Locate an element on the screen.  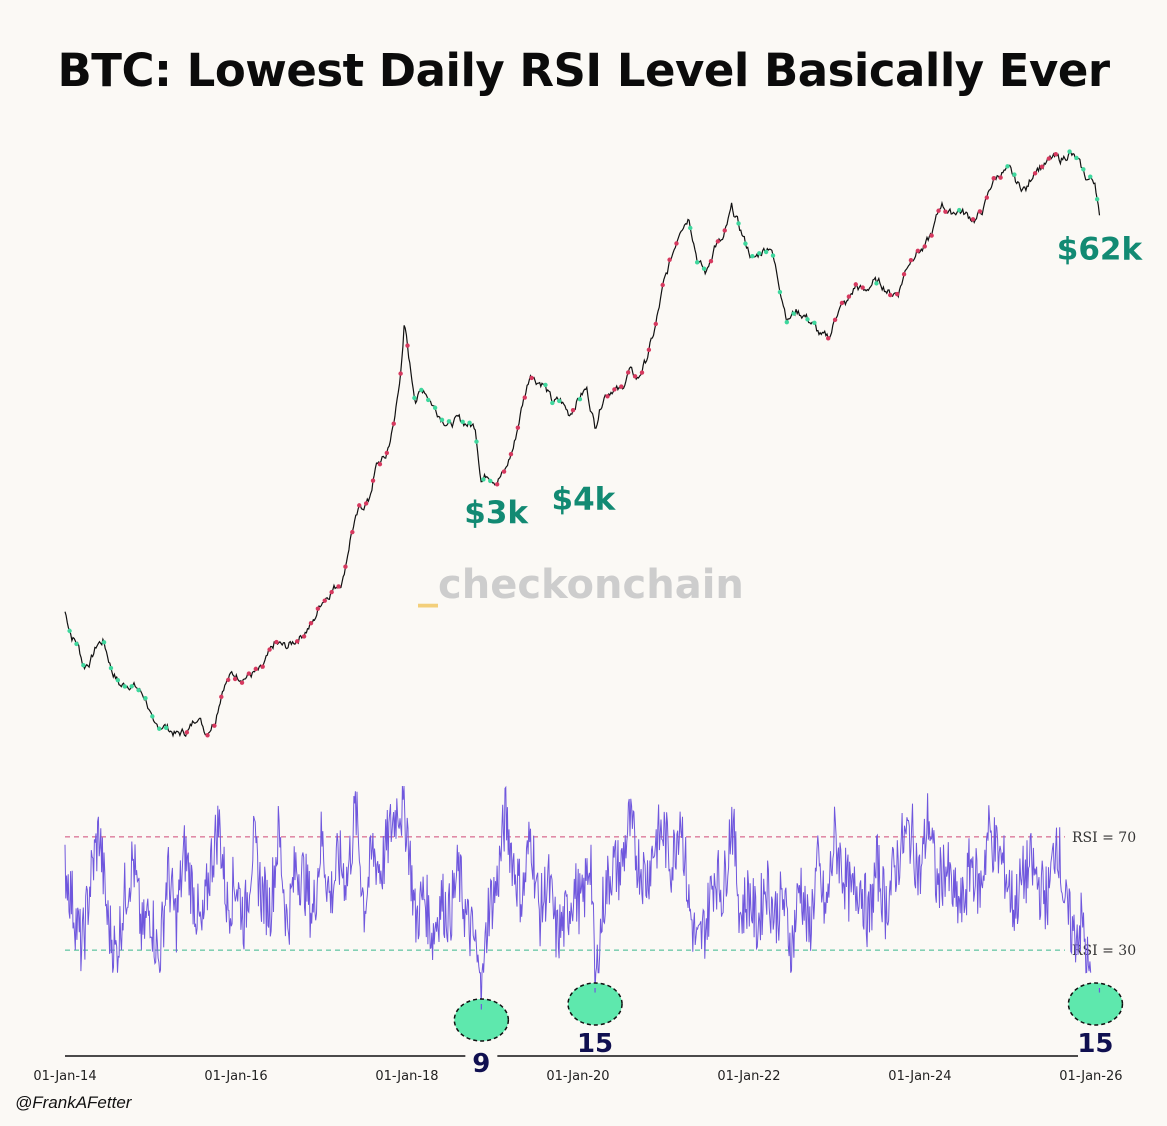
x-tick-label: 01-Jan-22 is located at coordinates (748, 1076).